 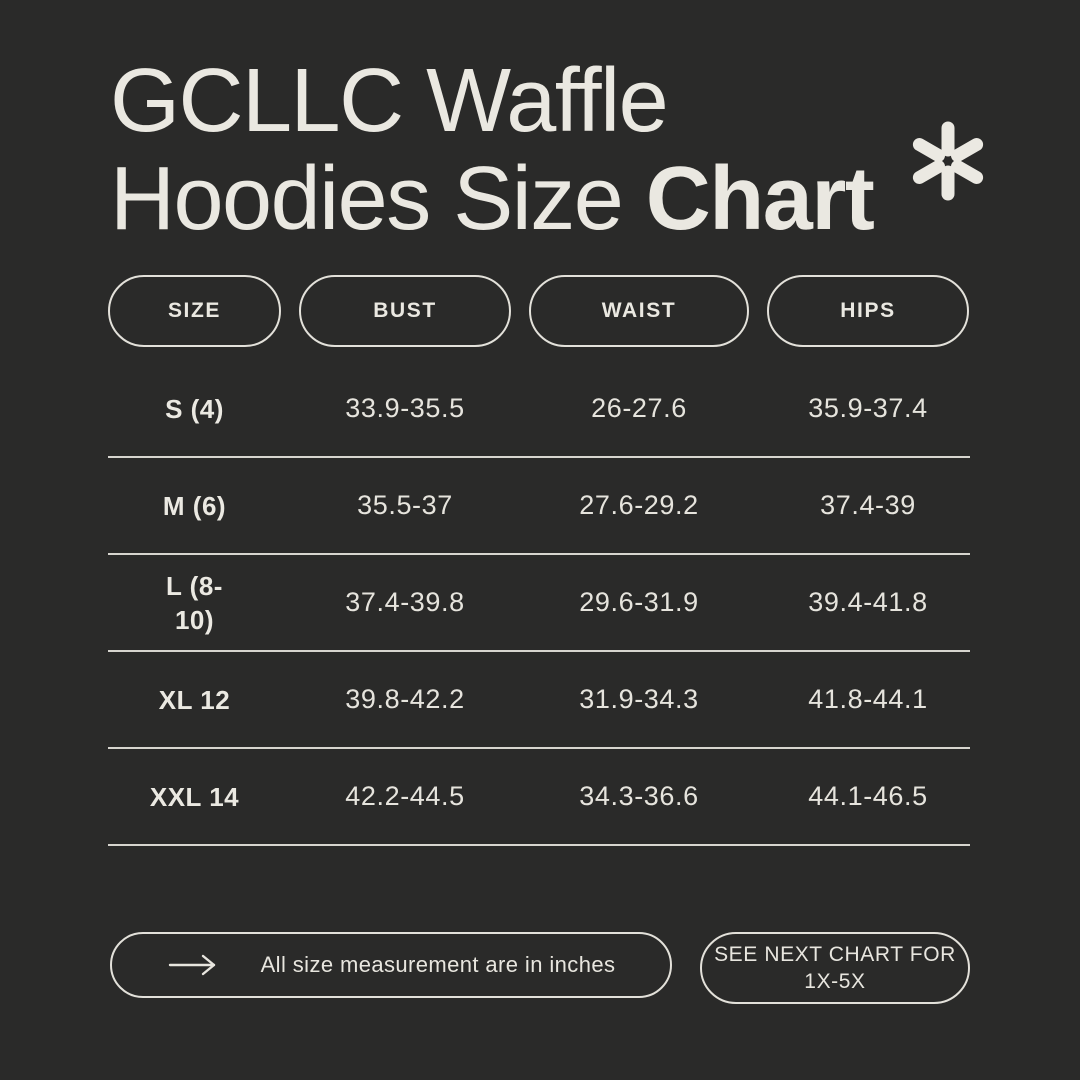 What do you see at coordinates (868, 699) in the screenshot?
I see `hips-value: 41.8-44.1` at bounding box center [868, 699].